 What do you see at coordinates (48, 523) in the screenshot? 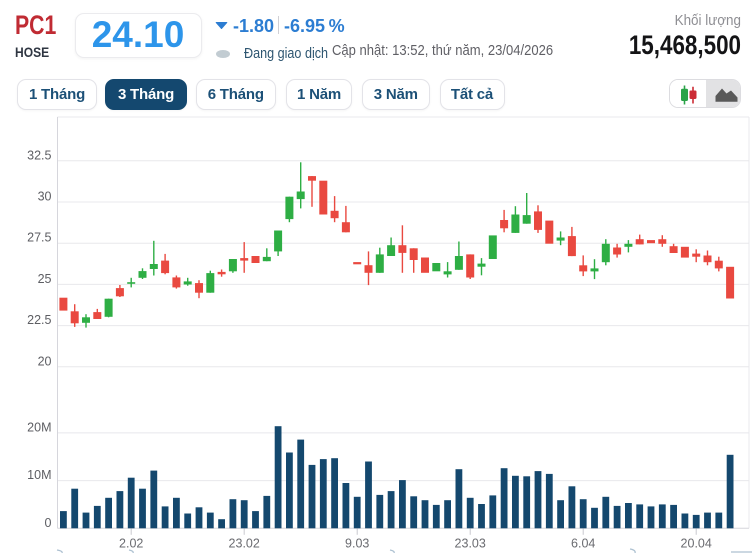
I see `svg-text: 0` at bounding box center [48, 523].